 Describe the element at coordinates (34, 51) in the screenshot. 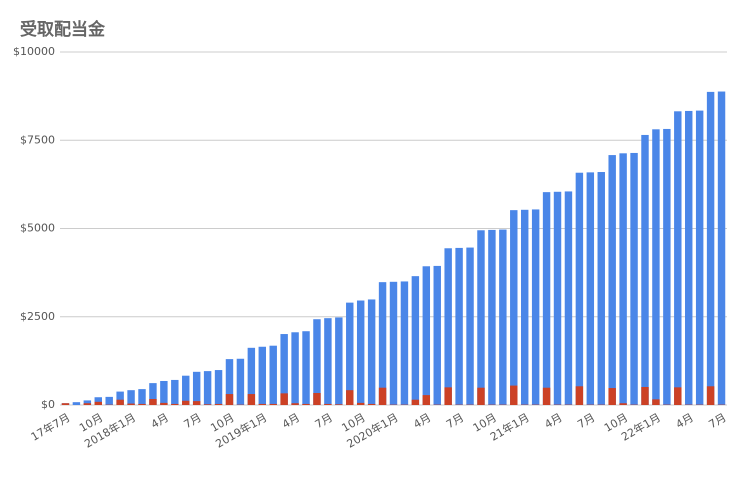

I see `y-tick-label: $10000` at that location.